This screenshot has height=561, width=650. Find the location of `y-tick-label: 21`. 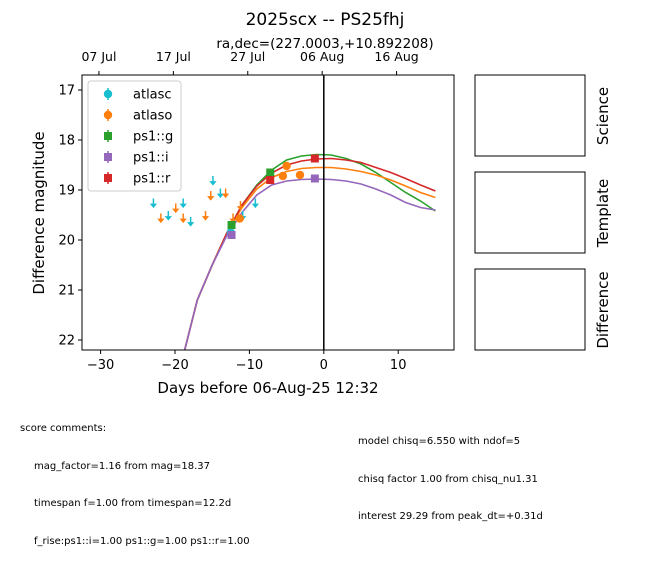

y-tick-label: 21 is located at coordinates (66, 291).